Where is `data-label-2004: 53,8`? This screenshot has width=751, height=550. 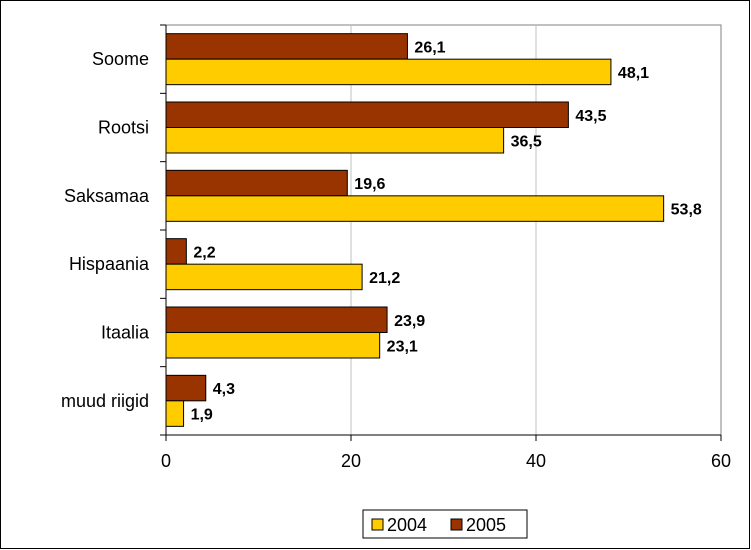
data-label-2004: 53,8 is located at coordinates (686, 210).